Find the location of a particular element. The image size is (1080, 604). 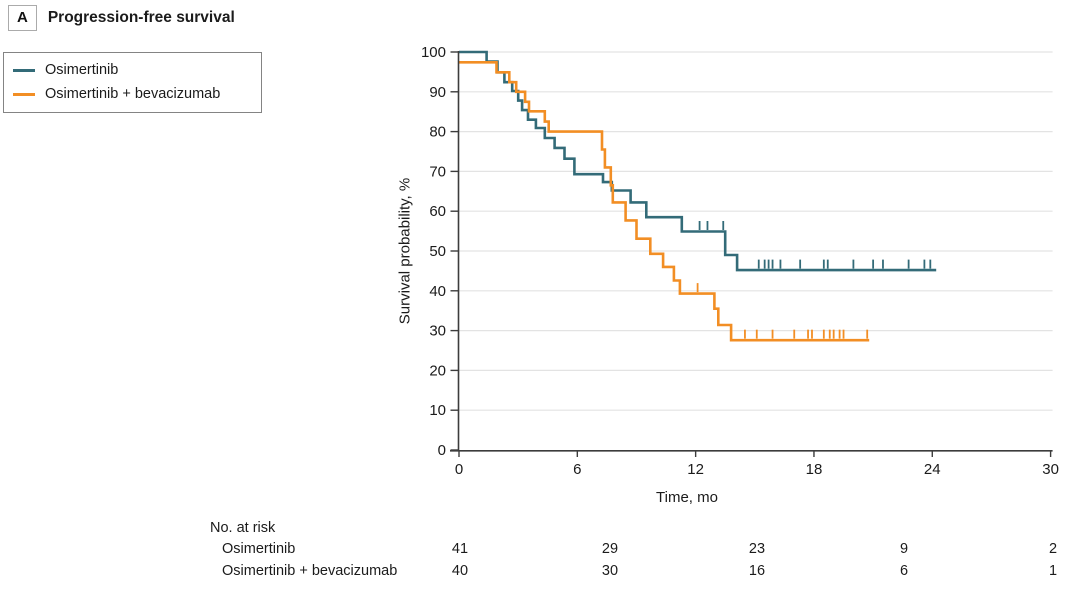

svg-text: 80 is located at coordinates (437, 132).